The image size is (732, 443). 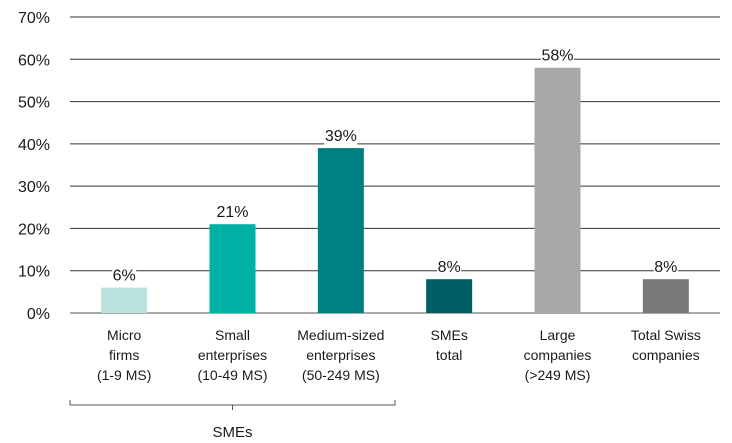 What do you see at coordinates (232, 432) in the screenshot?
I see `group-label: SMEs` at bounding box center [232, 432].